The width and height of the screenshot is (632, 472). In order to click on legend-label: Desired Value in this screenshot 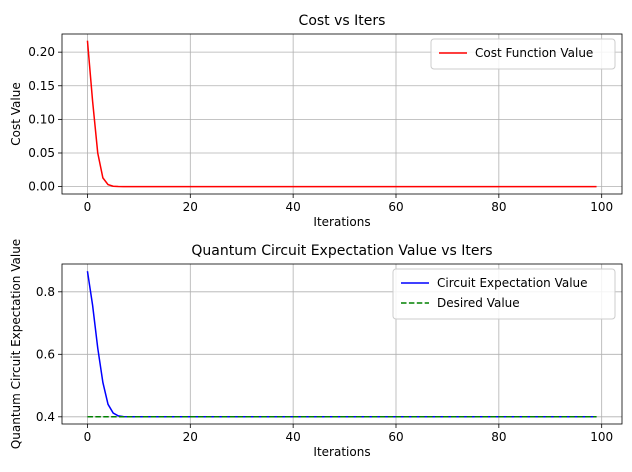, I will do `click(478, 303)`.